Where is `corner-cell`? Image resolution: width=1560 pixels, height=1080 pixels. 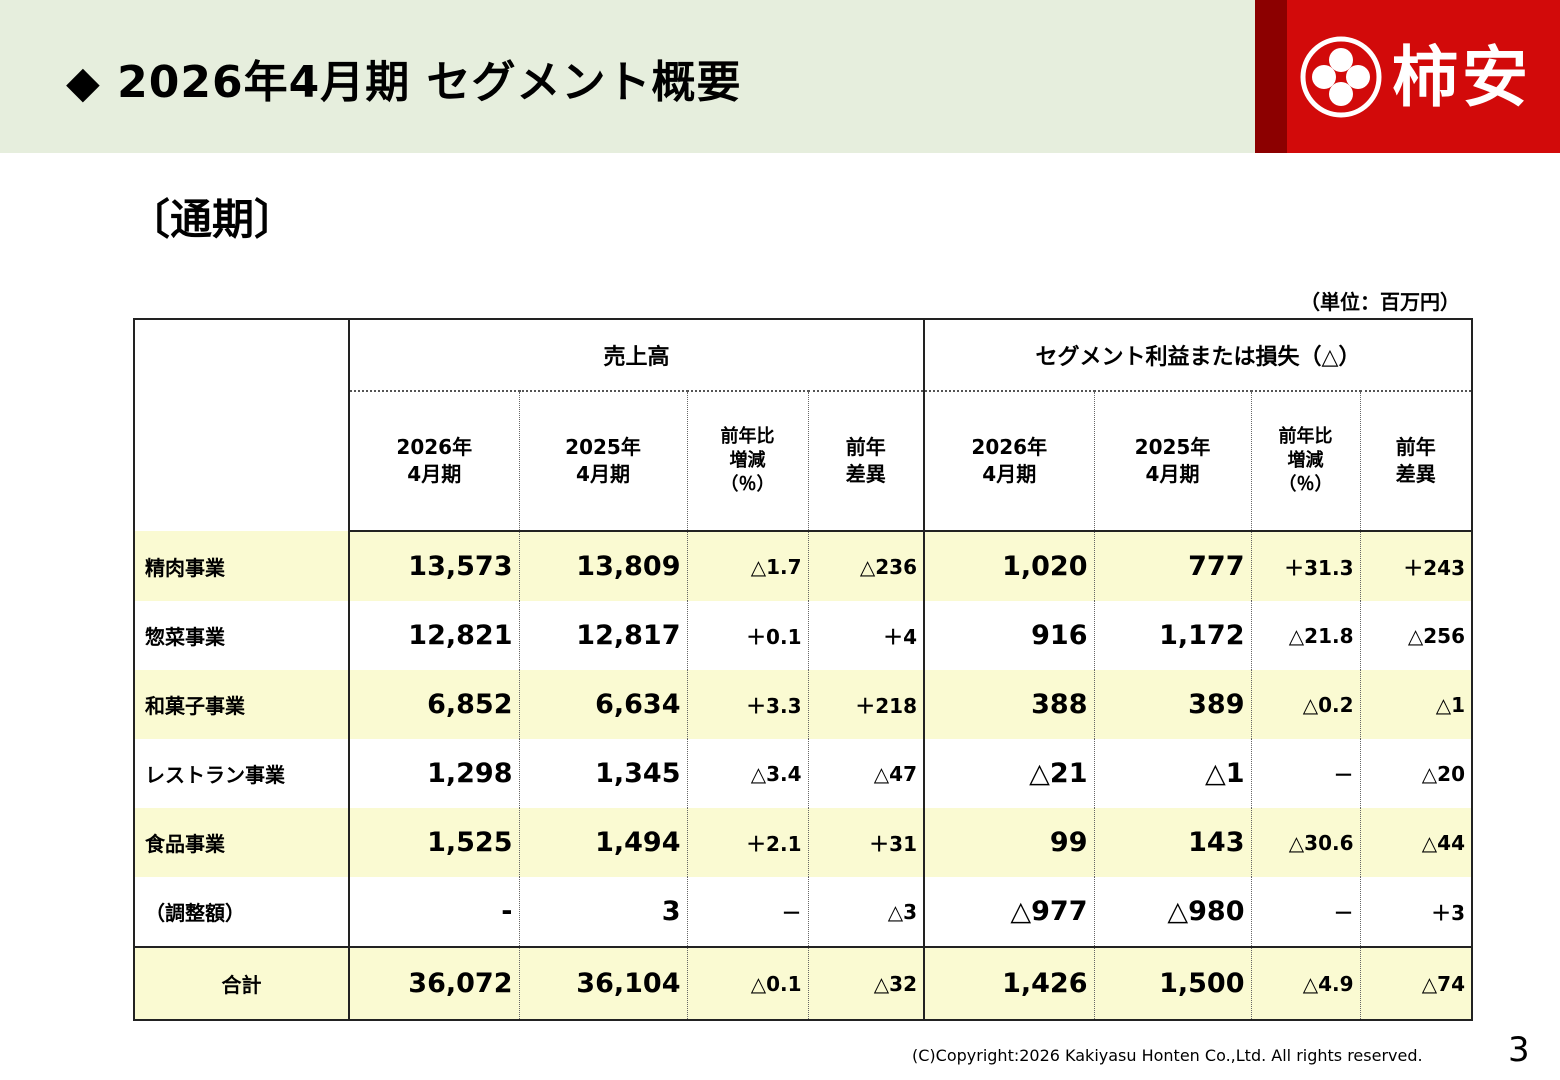
corner-cell is located at coordinates (242, 425).